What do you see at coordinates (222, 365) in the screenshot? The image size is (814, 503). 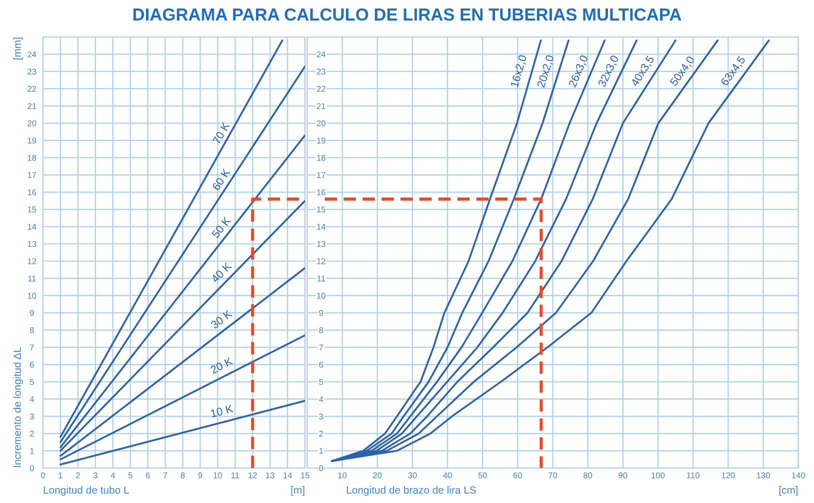 I see `text: 20 K` at bounding box center [222, 365].